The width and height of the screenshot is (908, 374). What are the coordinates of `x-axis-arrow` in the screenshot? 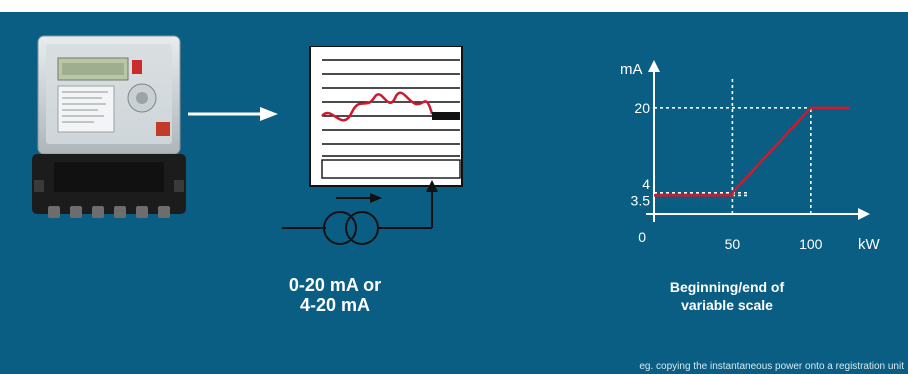 It's located at (864, 214).